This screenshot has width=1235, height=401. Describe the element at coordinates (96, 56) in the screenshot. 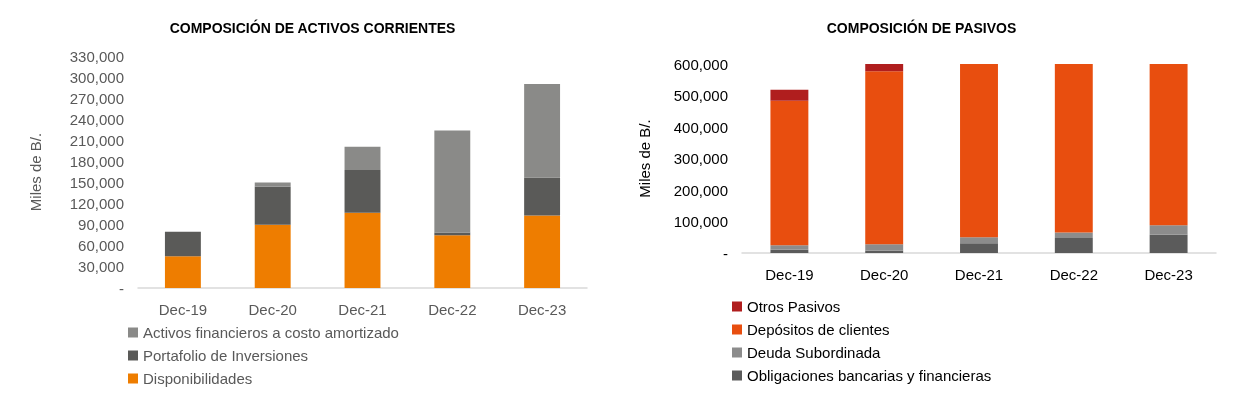

I see `y-tick-label: 330,000` at that location.